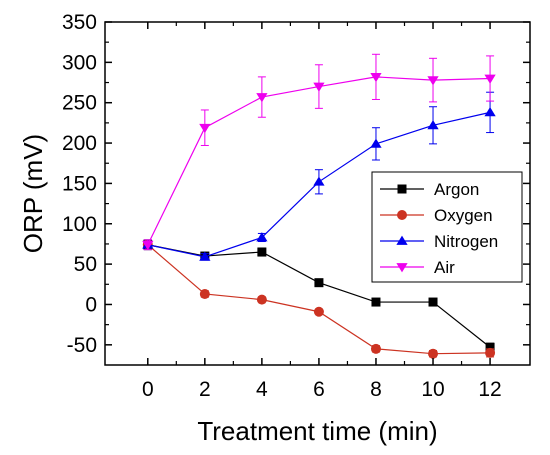 This screenshot has width=550, height=455. I want to click on x-tick-label: 12, so click(489, 389).